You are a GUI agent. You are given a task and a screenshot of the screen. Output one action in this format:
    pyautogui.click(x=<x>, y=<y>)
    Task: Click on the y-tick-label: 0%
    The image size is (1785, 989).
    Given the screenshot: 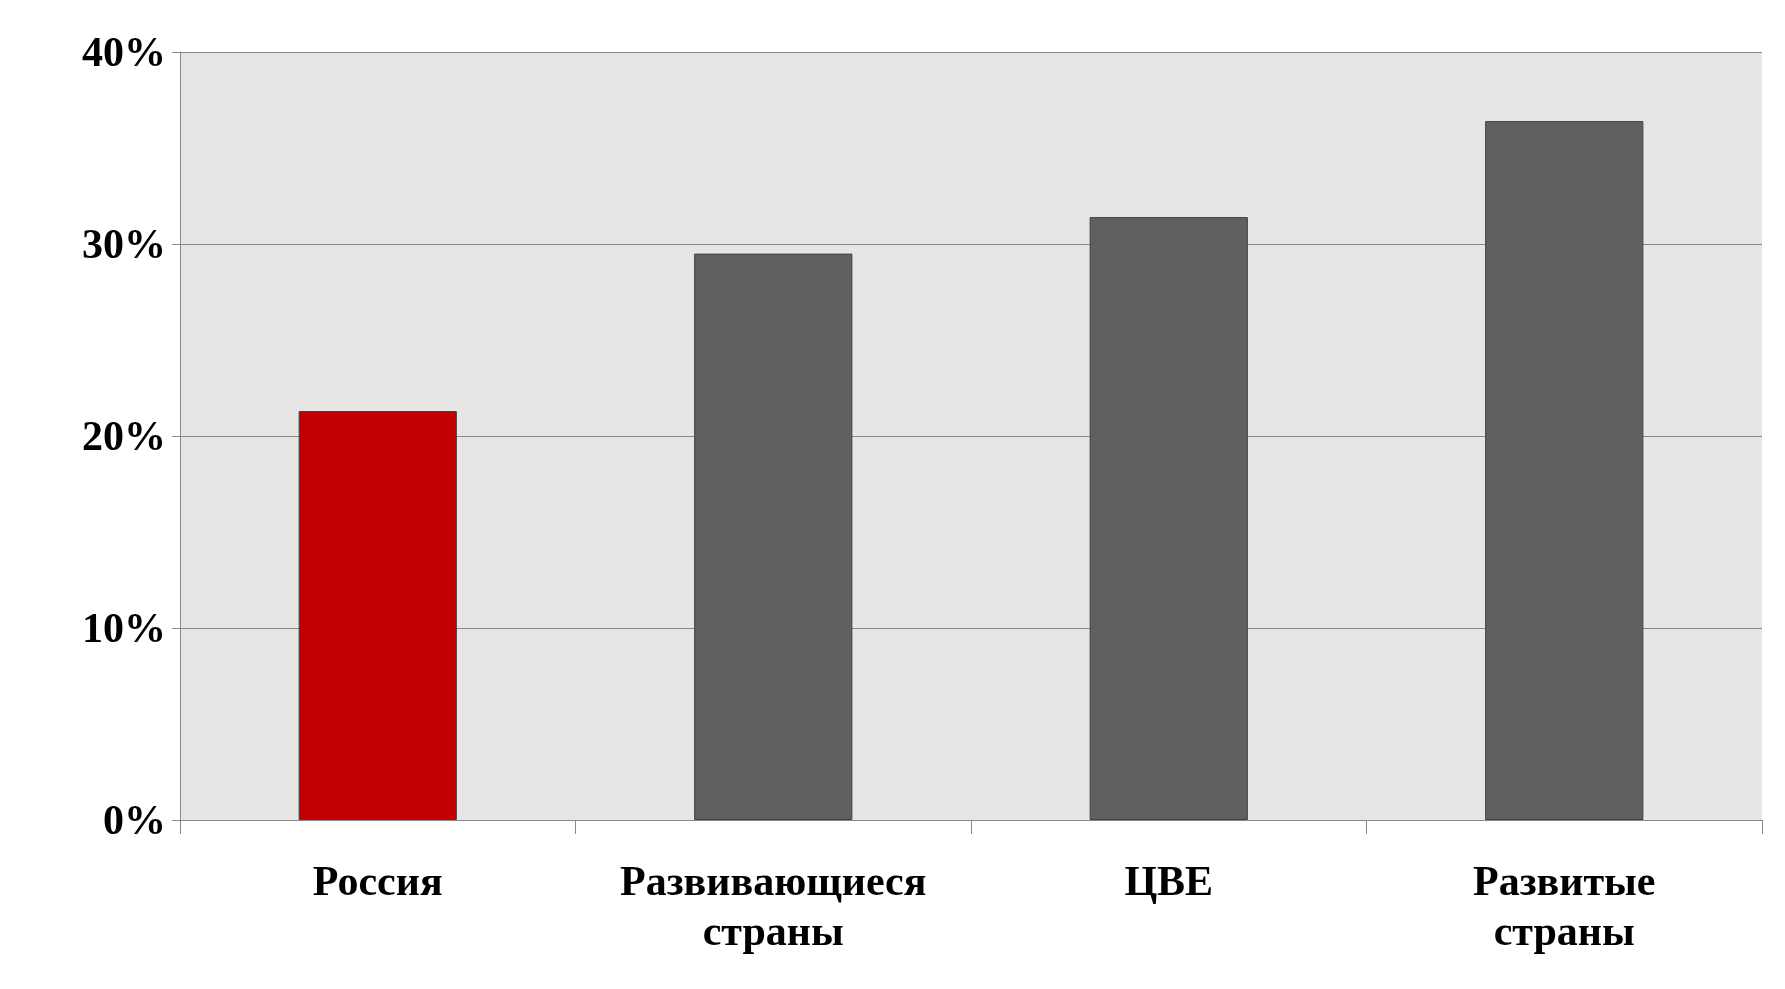 What is the action you would take?
    pyautogui.click(x=134, y=820)
    